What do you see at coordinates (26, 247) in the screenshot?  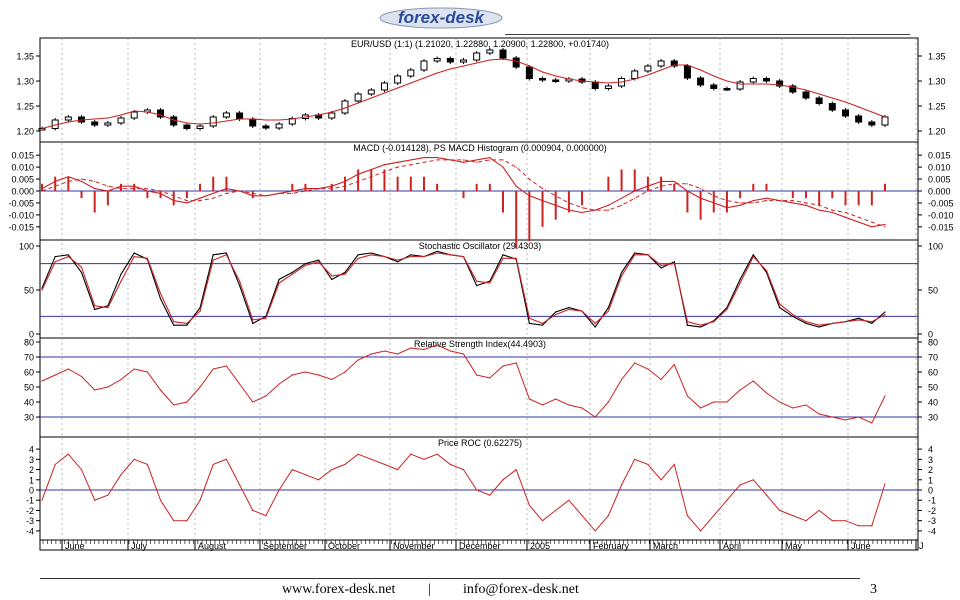 I see `y-tick-label-left: 100` at bounding box center [26, 247].